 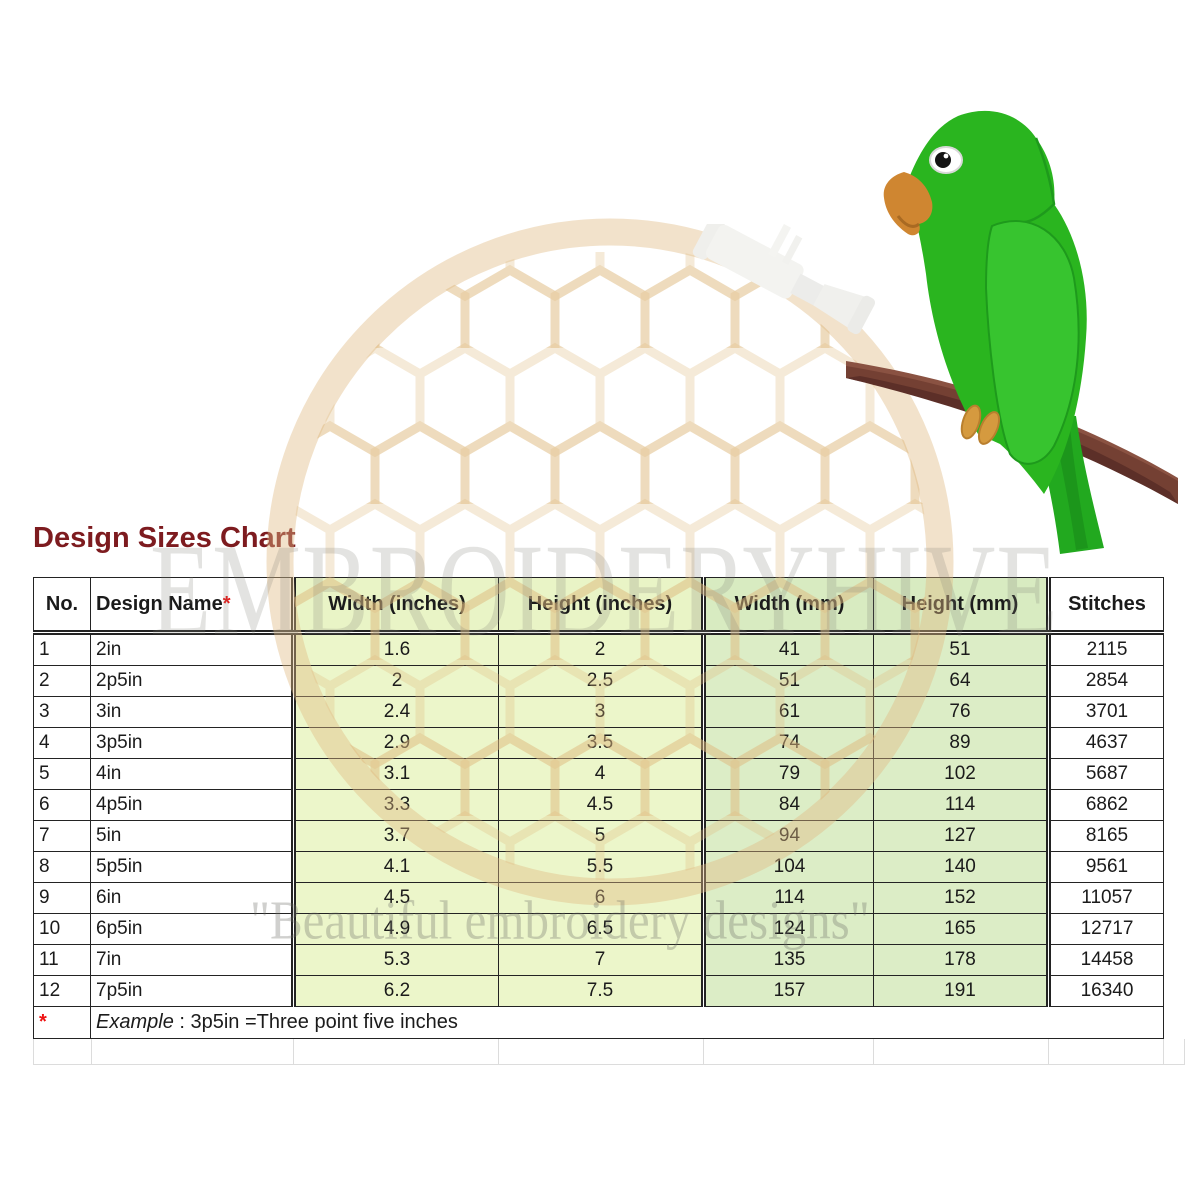 What do you see at coordinates (601, 867) in the screenshot?
I see `table-cell: 5.5` at bounding box center [601, 867].